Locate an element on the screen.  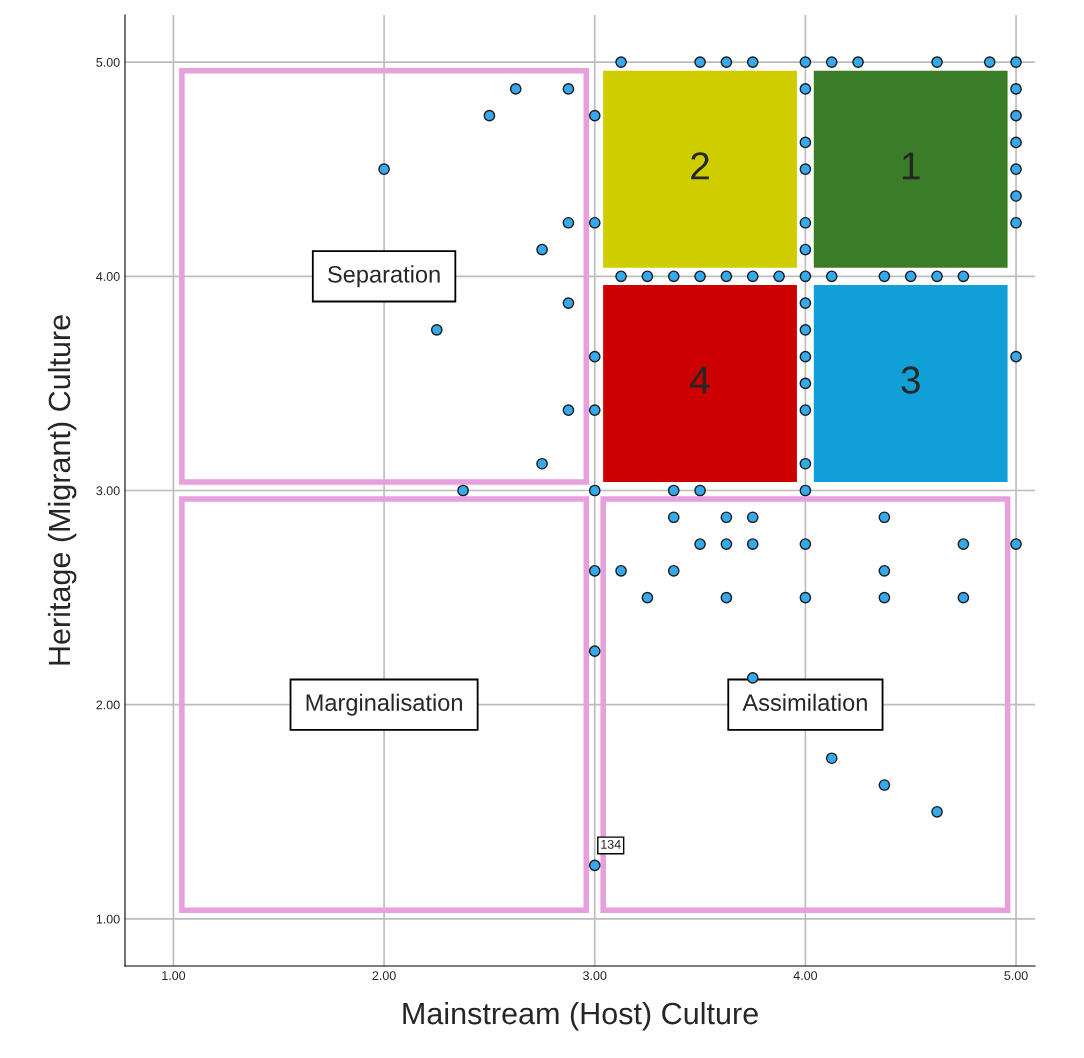
annotation: 2 is located at coordinates (700, 166).